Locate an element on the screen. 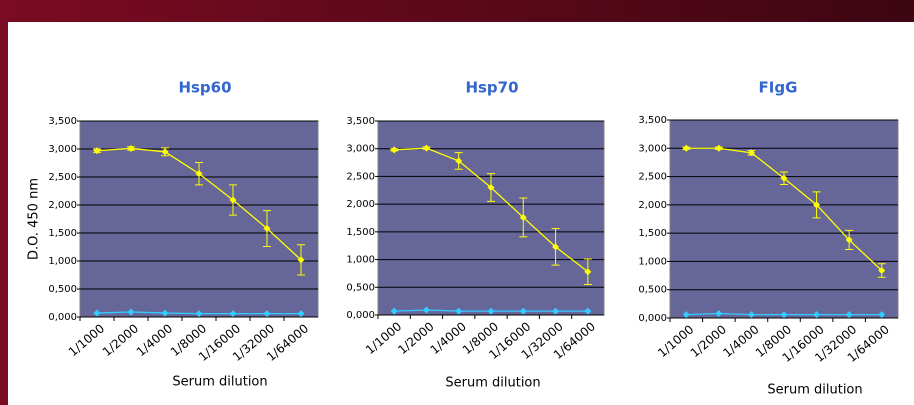  chart-title: FIgG is located at coordinates (778, 88).